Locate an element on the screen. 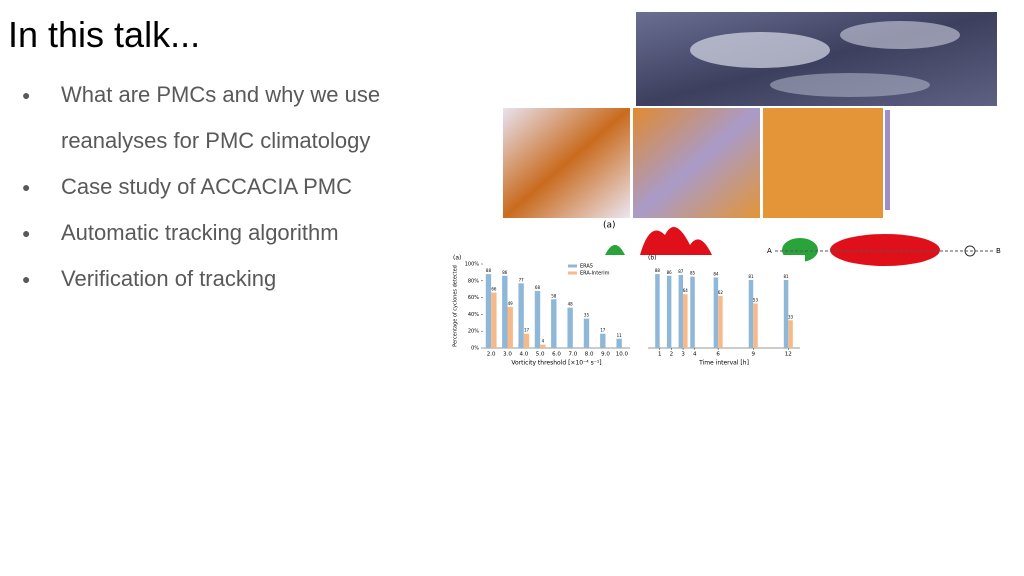 The height and width of the screenshot is (576, 1024). value-label: 53 is located at coordinates (756, 299).